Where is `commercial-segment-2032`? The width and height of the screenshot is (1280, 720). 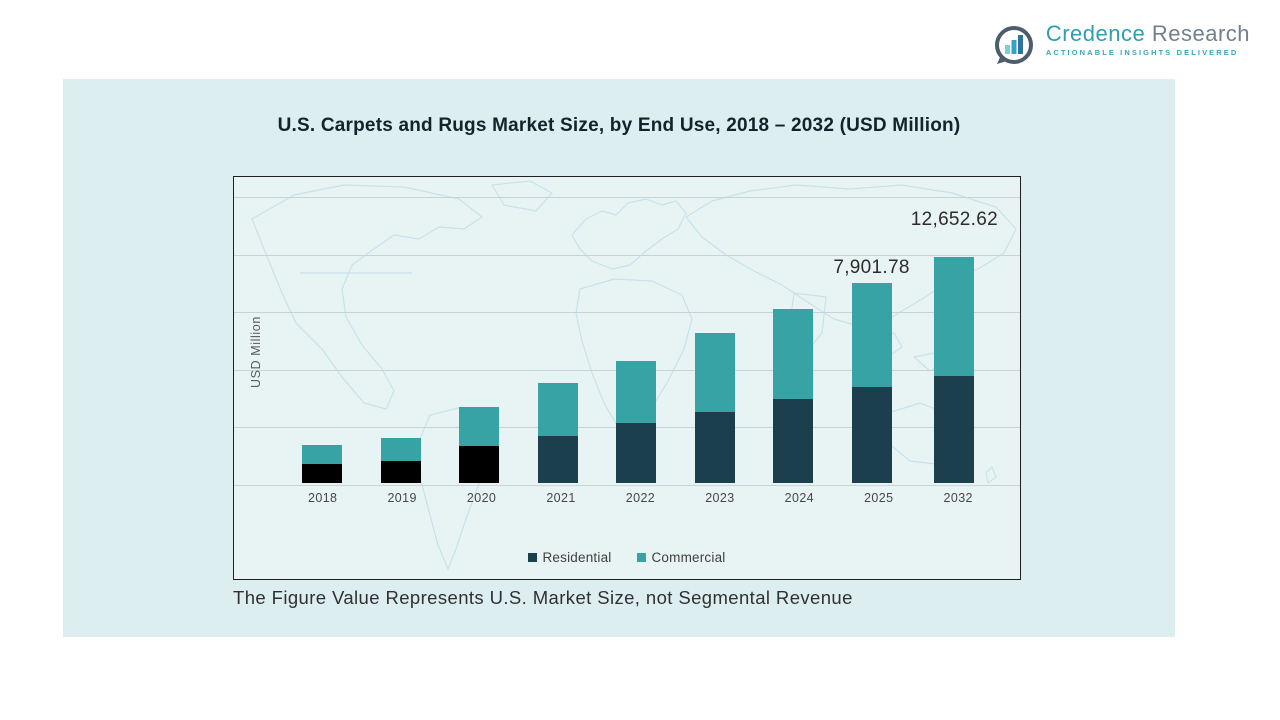
commercial-segment-2032 is located at coordinates (954, 316).